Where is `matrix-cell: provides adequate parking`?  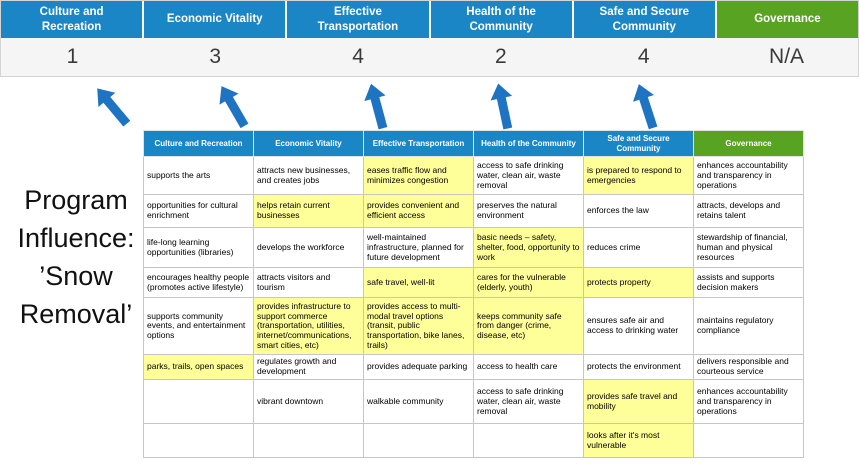 matrix-cell: provides adequate parking is located at coordinates (418, 367).